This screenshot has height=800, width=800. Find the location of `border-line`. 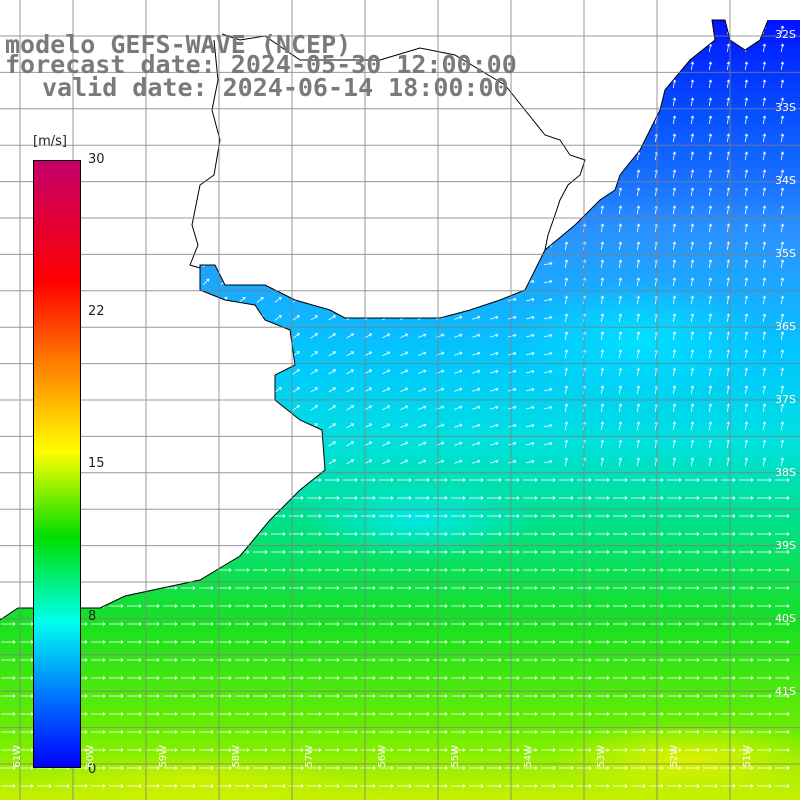

border-line is located at coordinates (387, 151).